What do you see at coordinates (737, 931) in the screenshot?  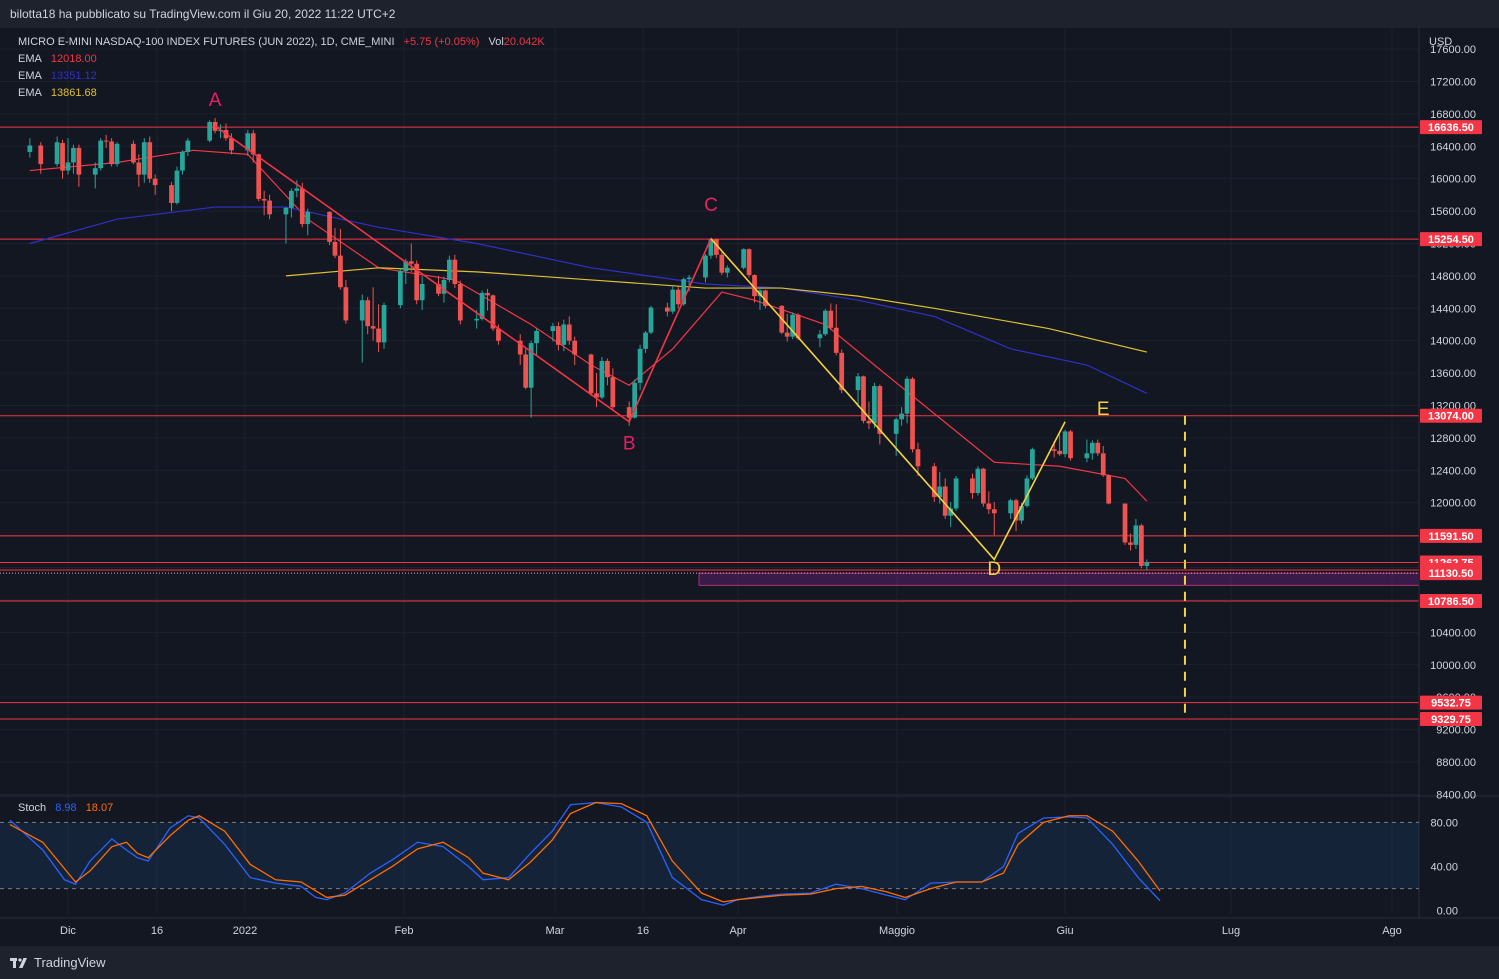 I see `time-tick: Apr` at bounding box center [737, 931].